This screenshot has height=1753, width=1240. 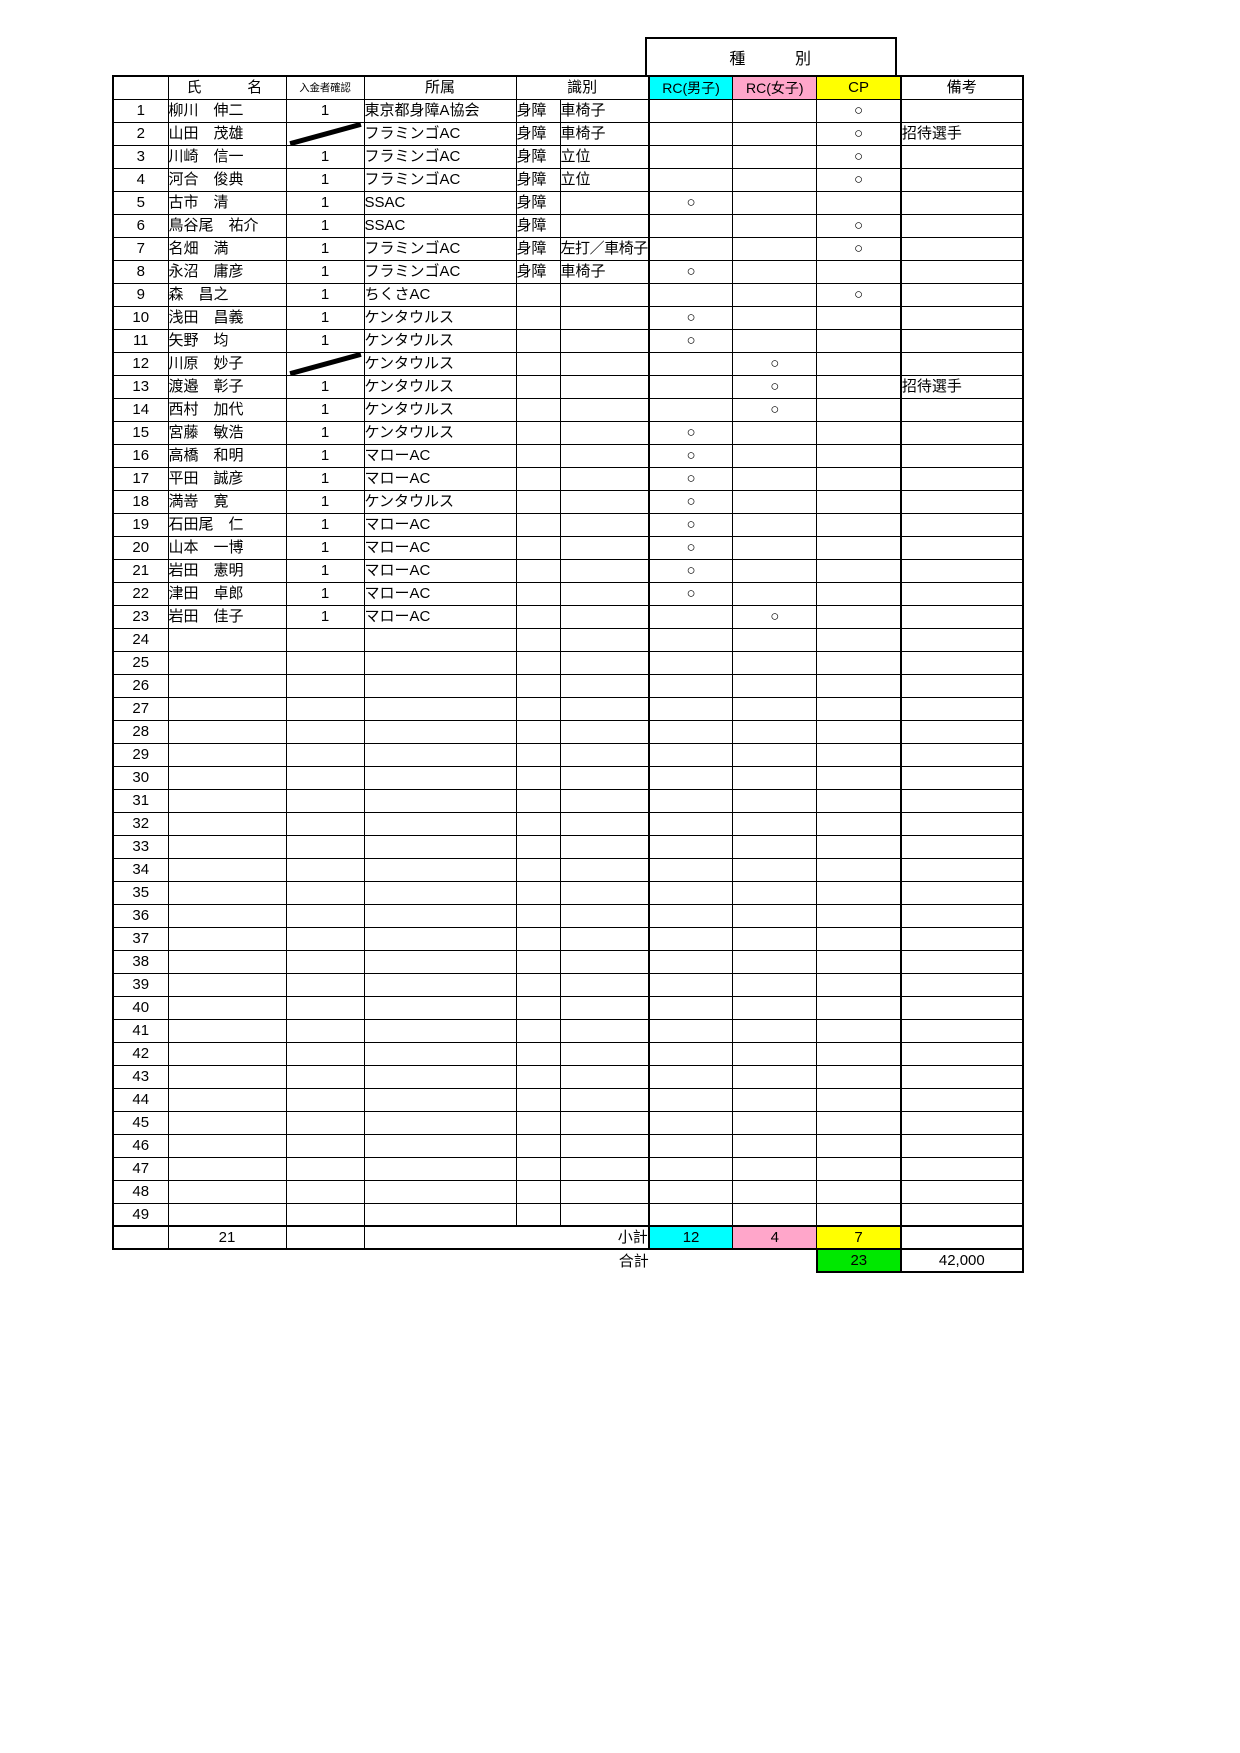 I want to click on header-remarks: 備考, so click(x=962, y=87).